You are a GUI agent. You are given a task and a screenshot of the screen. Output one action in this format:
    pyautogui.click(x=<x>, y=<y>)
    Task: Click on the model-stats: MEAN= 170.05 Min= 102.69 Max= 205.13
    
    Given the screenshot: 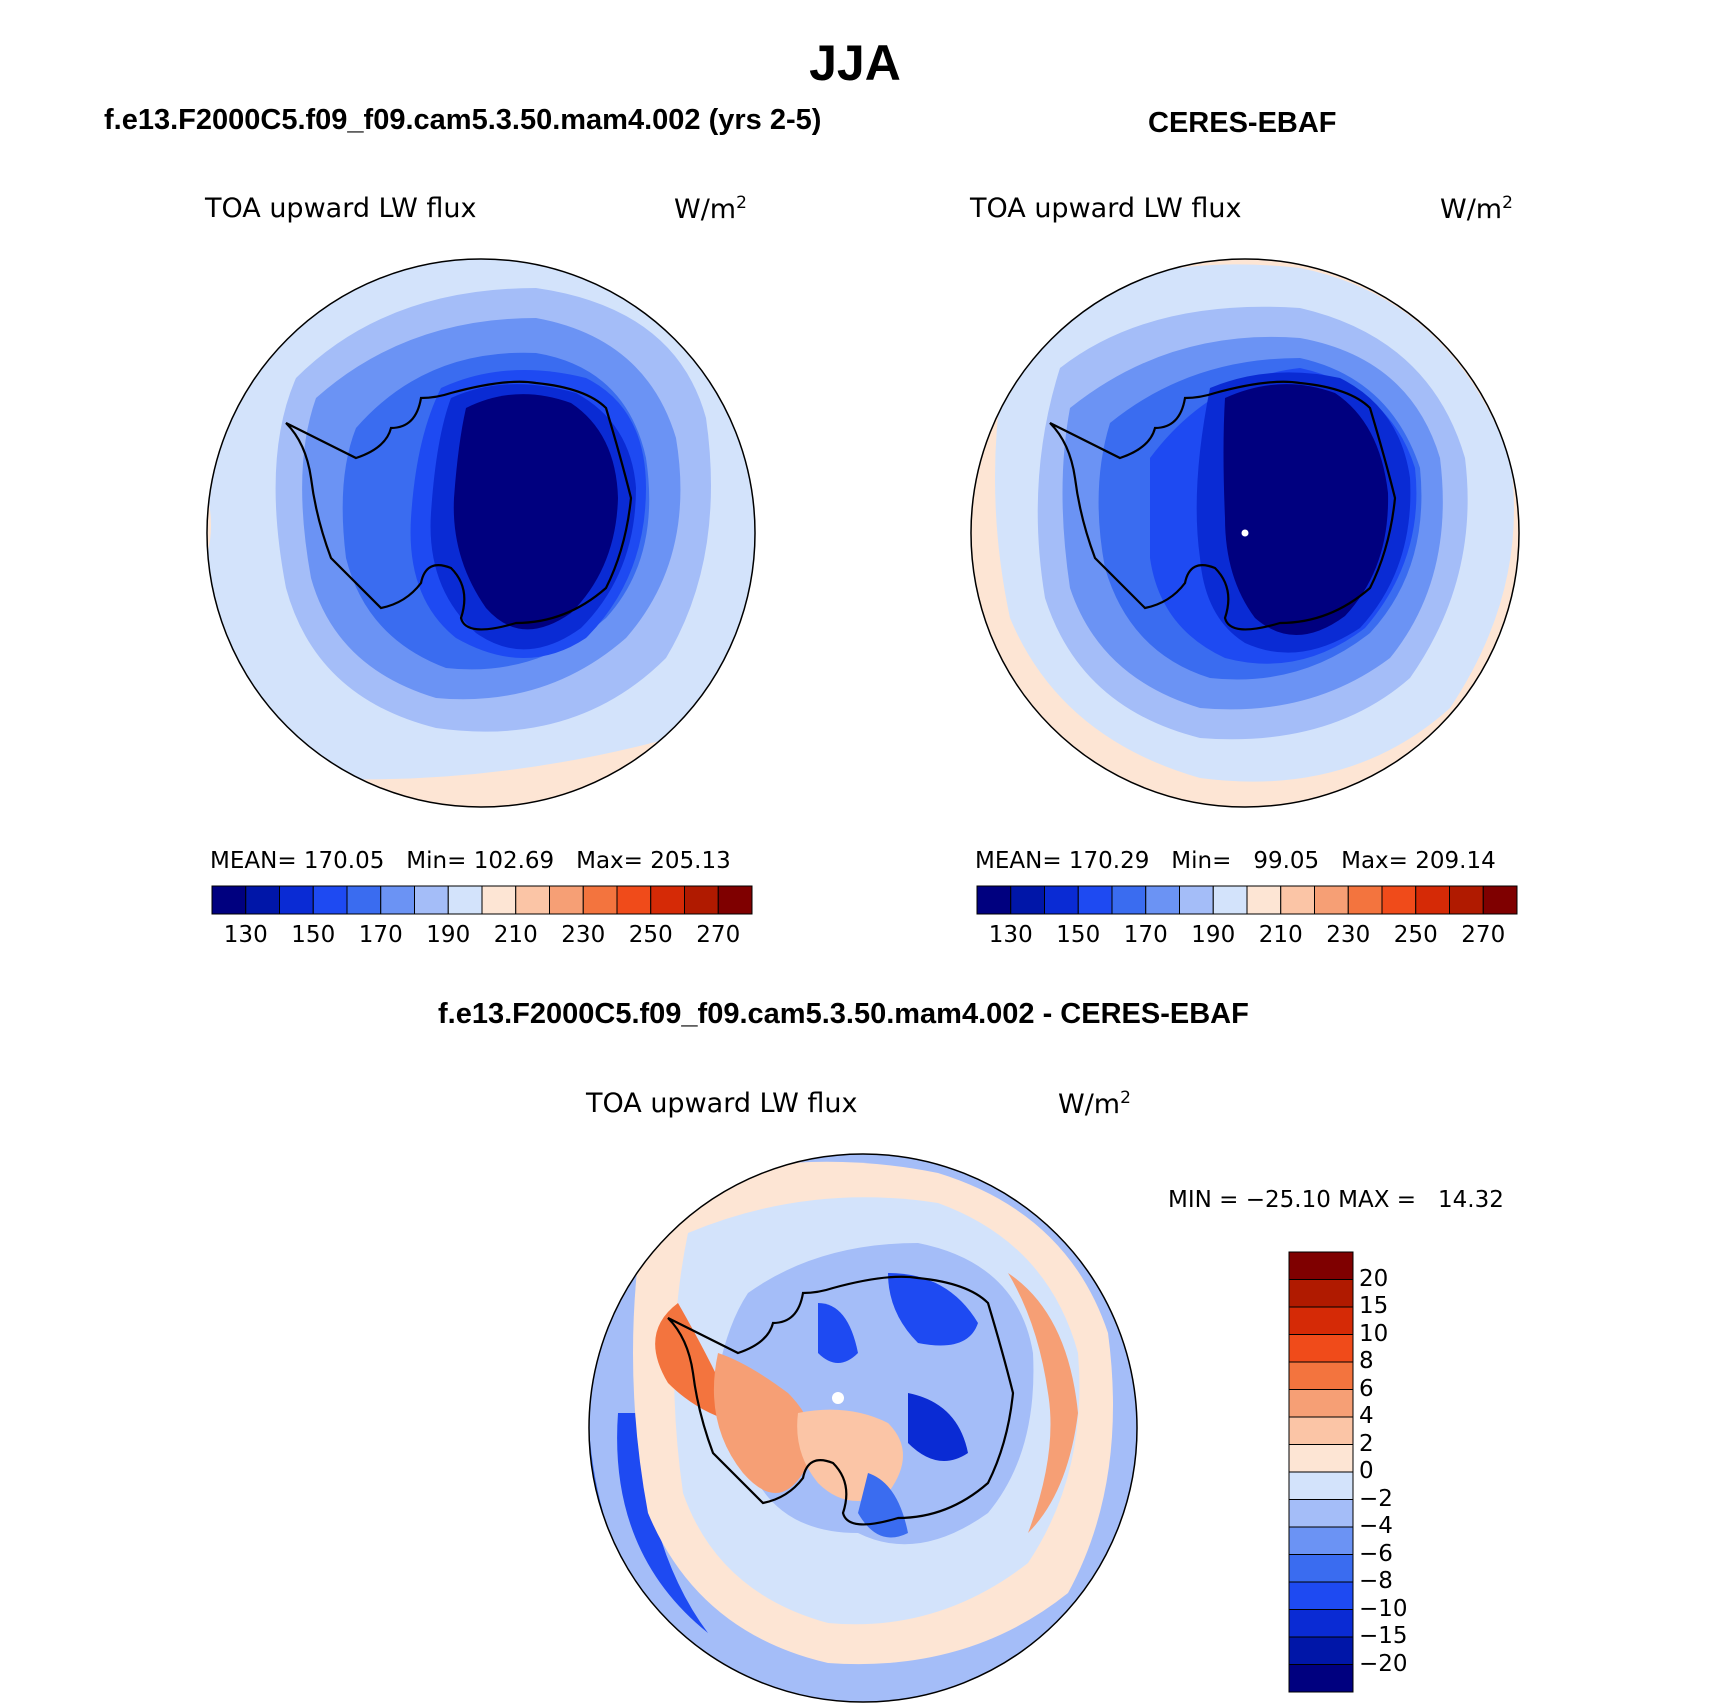 What is the action you would take?
    pyautogui.click(x=470, y=861)
    